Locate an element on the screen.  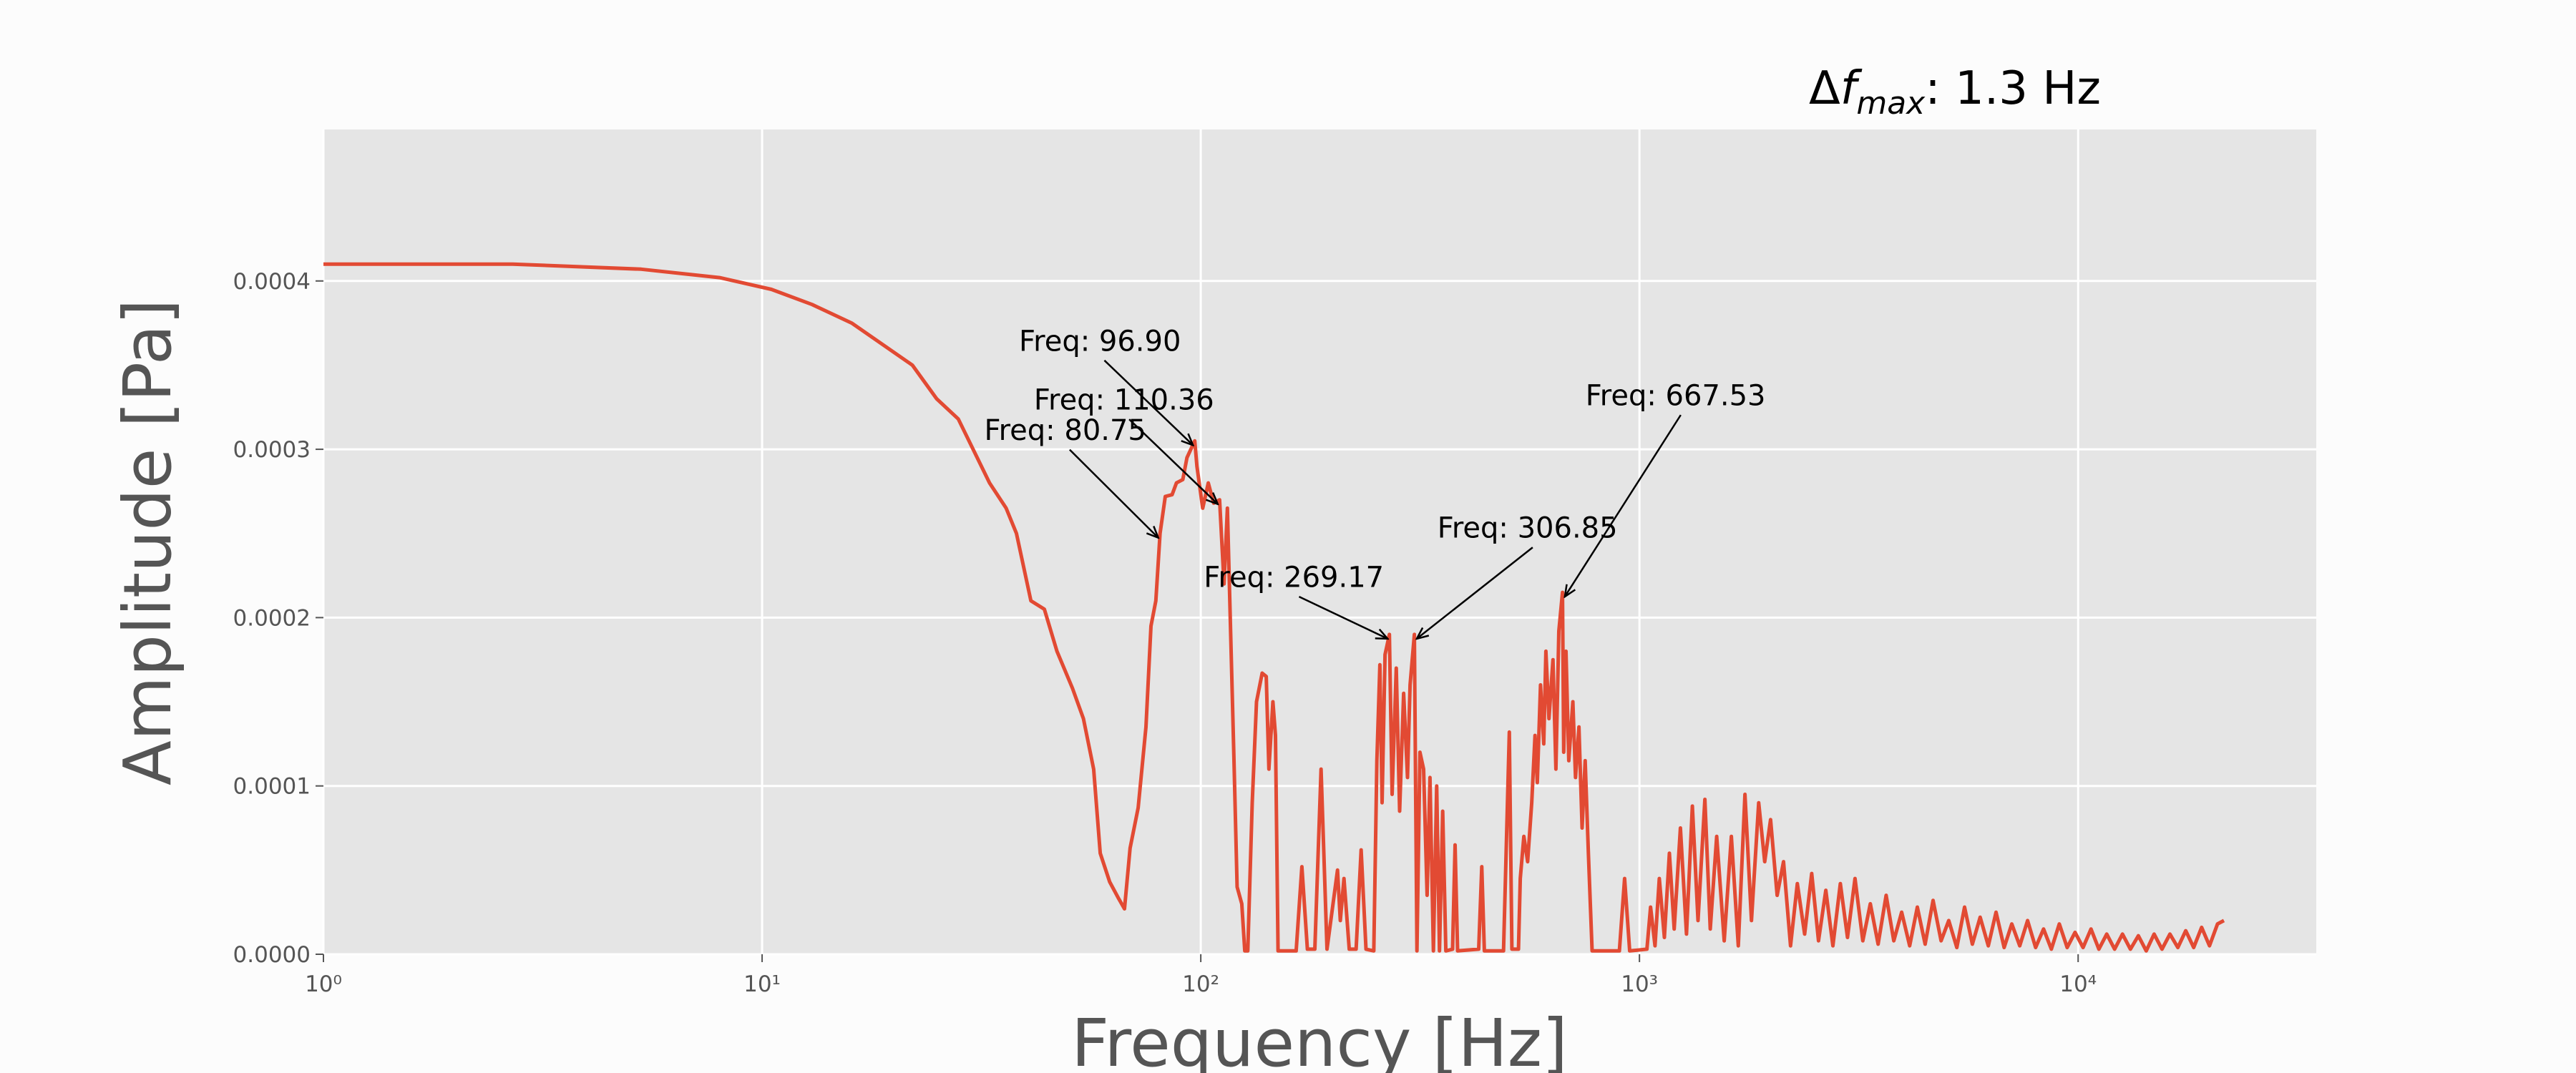
title-part: max is located at coordinates (1891, 103).